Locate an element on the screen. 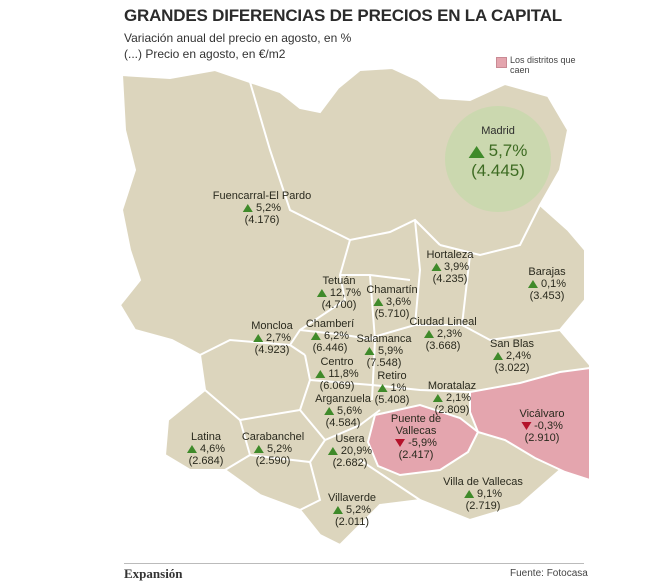 The image size is (650, 587). madrid-total-label: Madrid 5,7% (4.445) is located at coordinates (498, 153).